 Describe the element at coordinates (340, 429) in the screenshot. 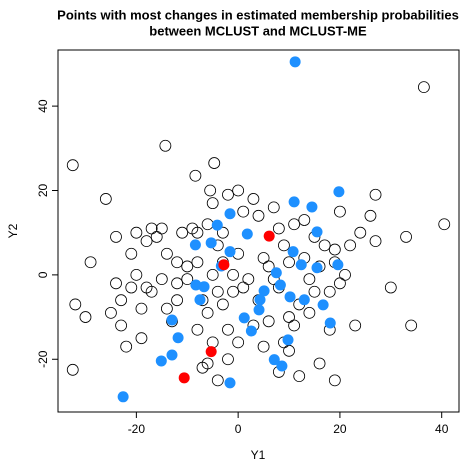

I see `x-tick-label: 20` at that location.